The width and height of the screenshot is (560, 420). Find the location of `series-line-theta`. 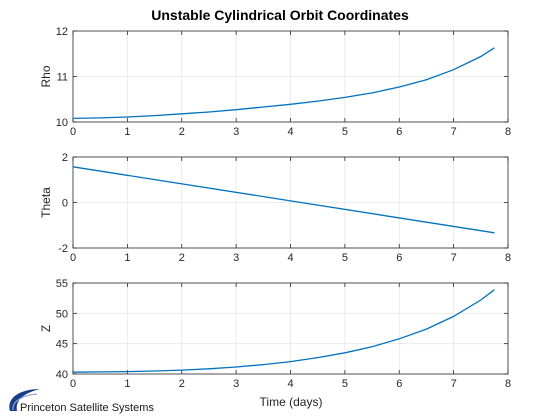

series-line-theta is located at coordinates (283, 200).